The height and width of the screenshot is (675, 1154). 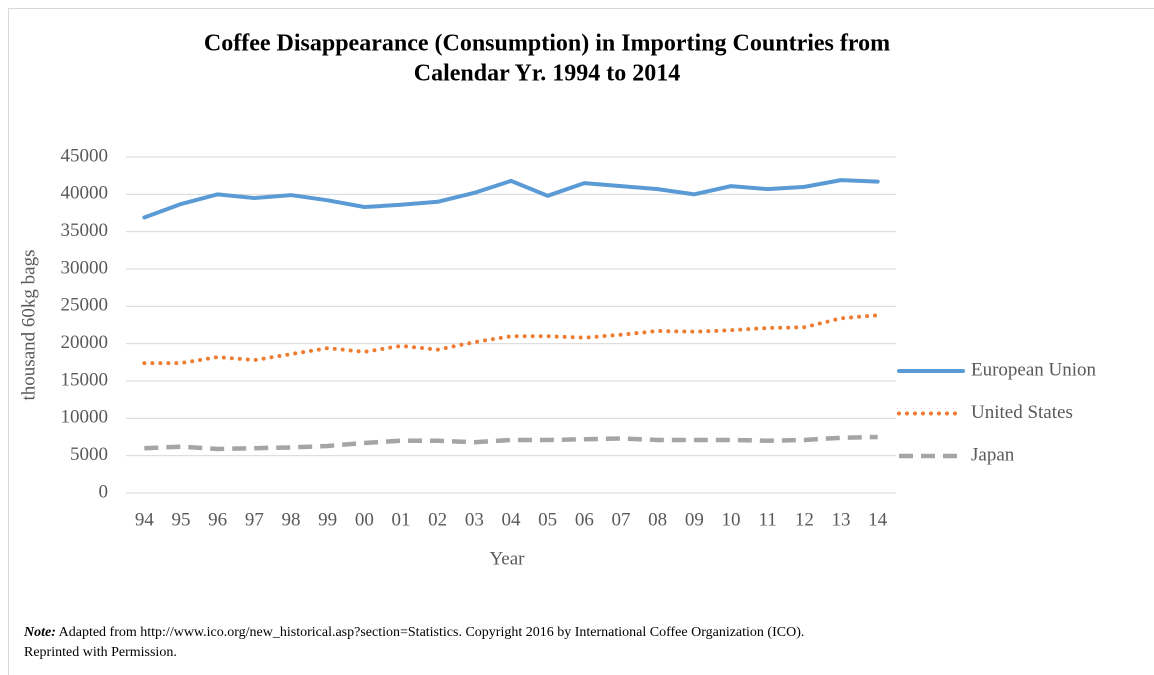 What do you see at coordinates (1034, 369) in the screenshot?
I see `legend-label: European Union` at bounding box center [1034, 369].